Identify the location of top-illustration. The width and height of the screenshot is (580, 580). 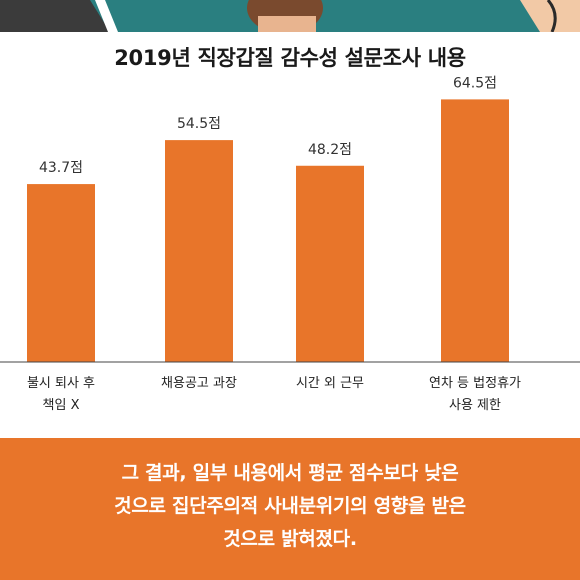
(290, 16).